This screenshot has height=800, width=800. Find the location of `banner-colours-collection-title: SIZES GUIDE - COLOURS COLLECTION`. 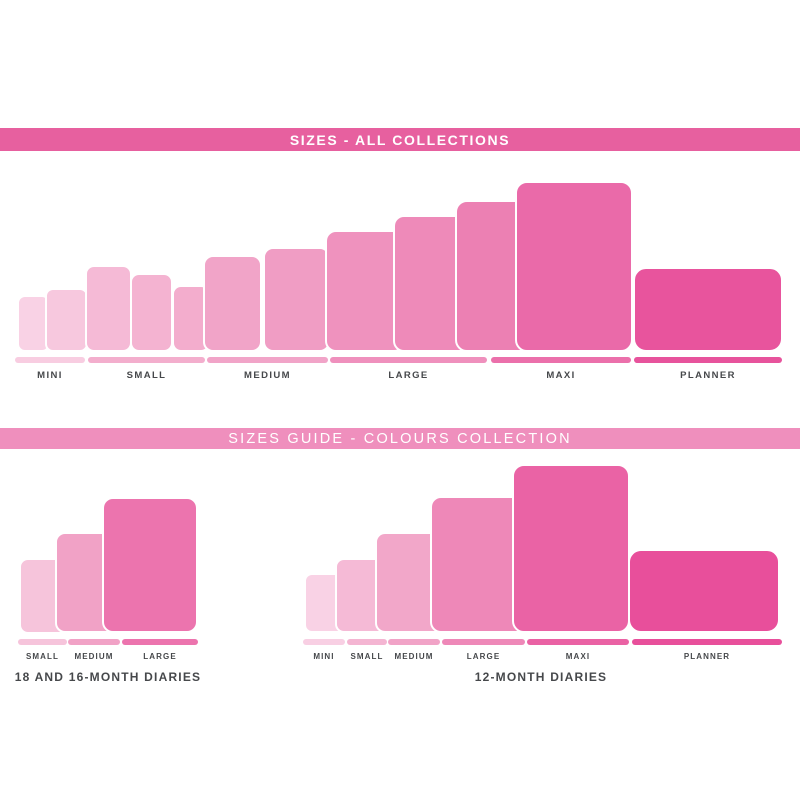

banner-colours-collection-title: SIZES GUIDE - COLOURS COLLECTION is located at coordinates (400, 438).